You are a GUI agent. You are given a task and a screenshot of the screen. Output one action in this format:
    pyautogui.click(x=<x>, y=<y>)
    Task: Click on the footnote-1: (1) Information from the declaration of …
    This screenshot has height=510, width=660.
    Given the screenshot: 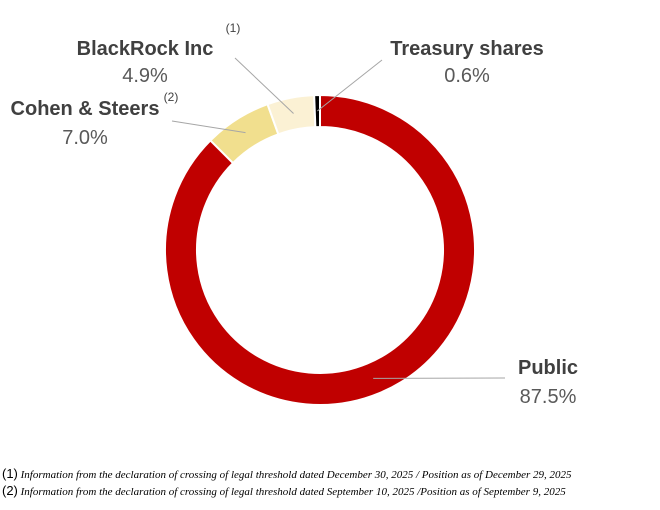 What is the action you would take?
    pyautogui.click(x=287, y=474)
    